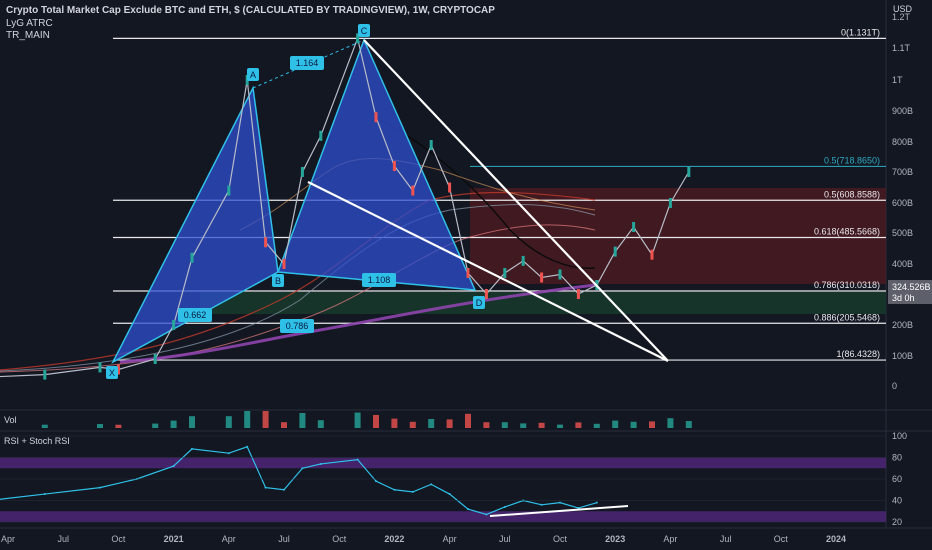 This screenshot has width=932, height=550. I want to click on pattern-xb-dashed, so click(195, 317).